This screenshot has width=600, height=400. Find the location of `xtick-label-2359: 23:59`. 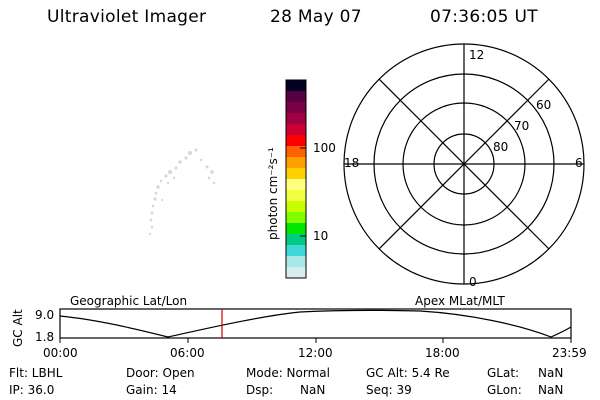

xtick-label-2359: 23:59 is located at coordinates (569, 353).